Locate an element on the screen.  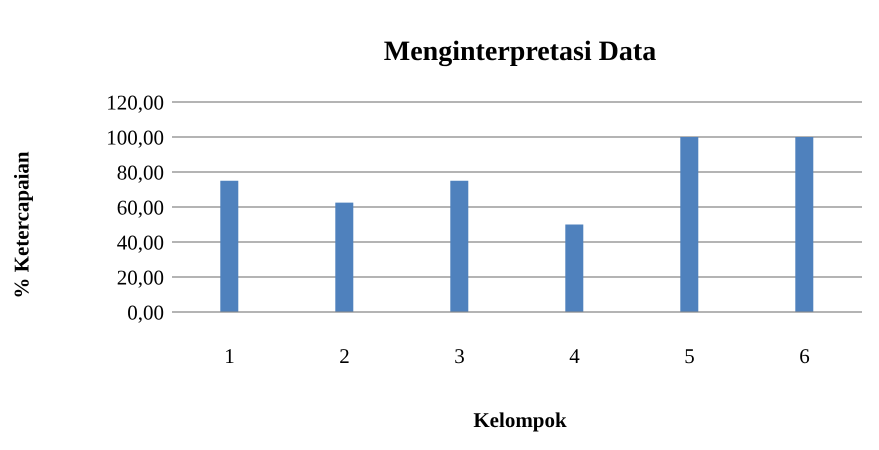
x-tick-label: 5 is located at coordinates (689, 356).